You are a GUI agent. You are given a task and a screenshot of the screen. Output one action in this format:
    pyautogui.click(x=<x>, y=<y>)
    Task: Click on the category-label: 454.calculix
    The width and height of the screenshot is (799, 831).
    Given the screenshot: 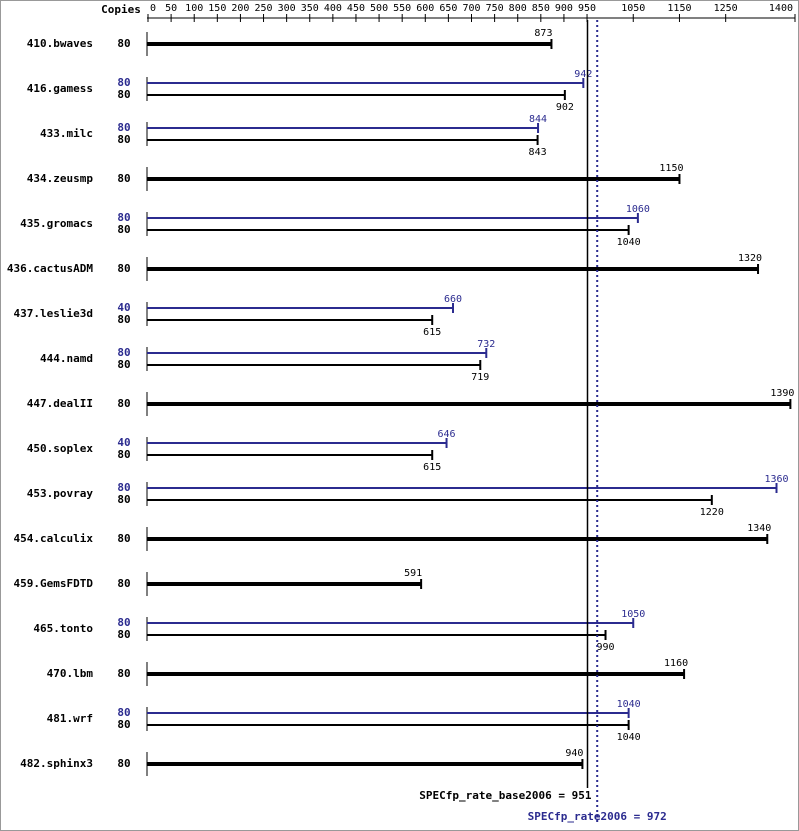 What is the action you would take?
    pyautogui.click(x=54, y=538)
    